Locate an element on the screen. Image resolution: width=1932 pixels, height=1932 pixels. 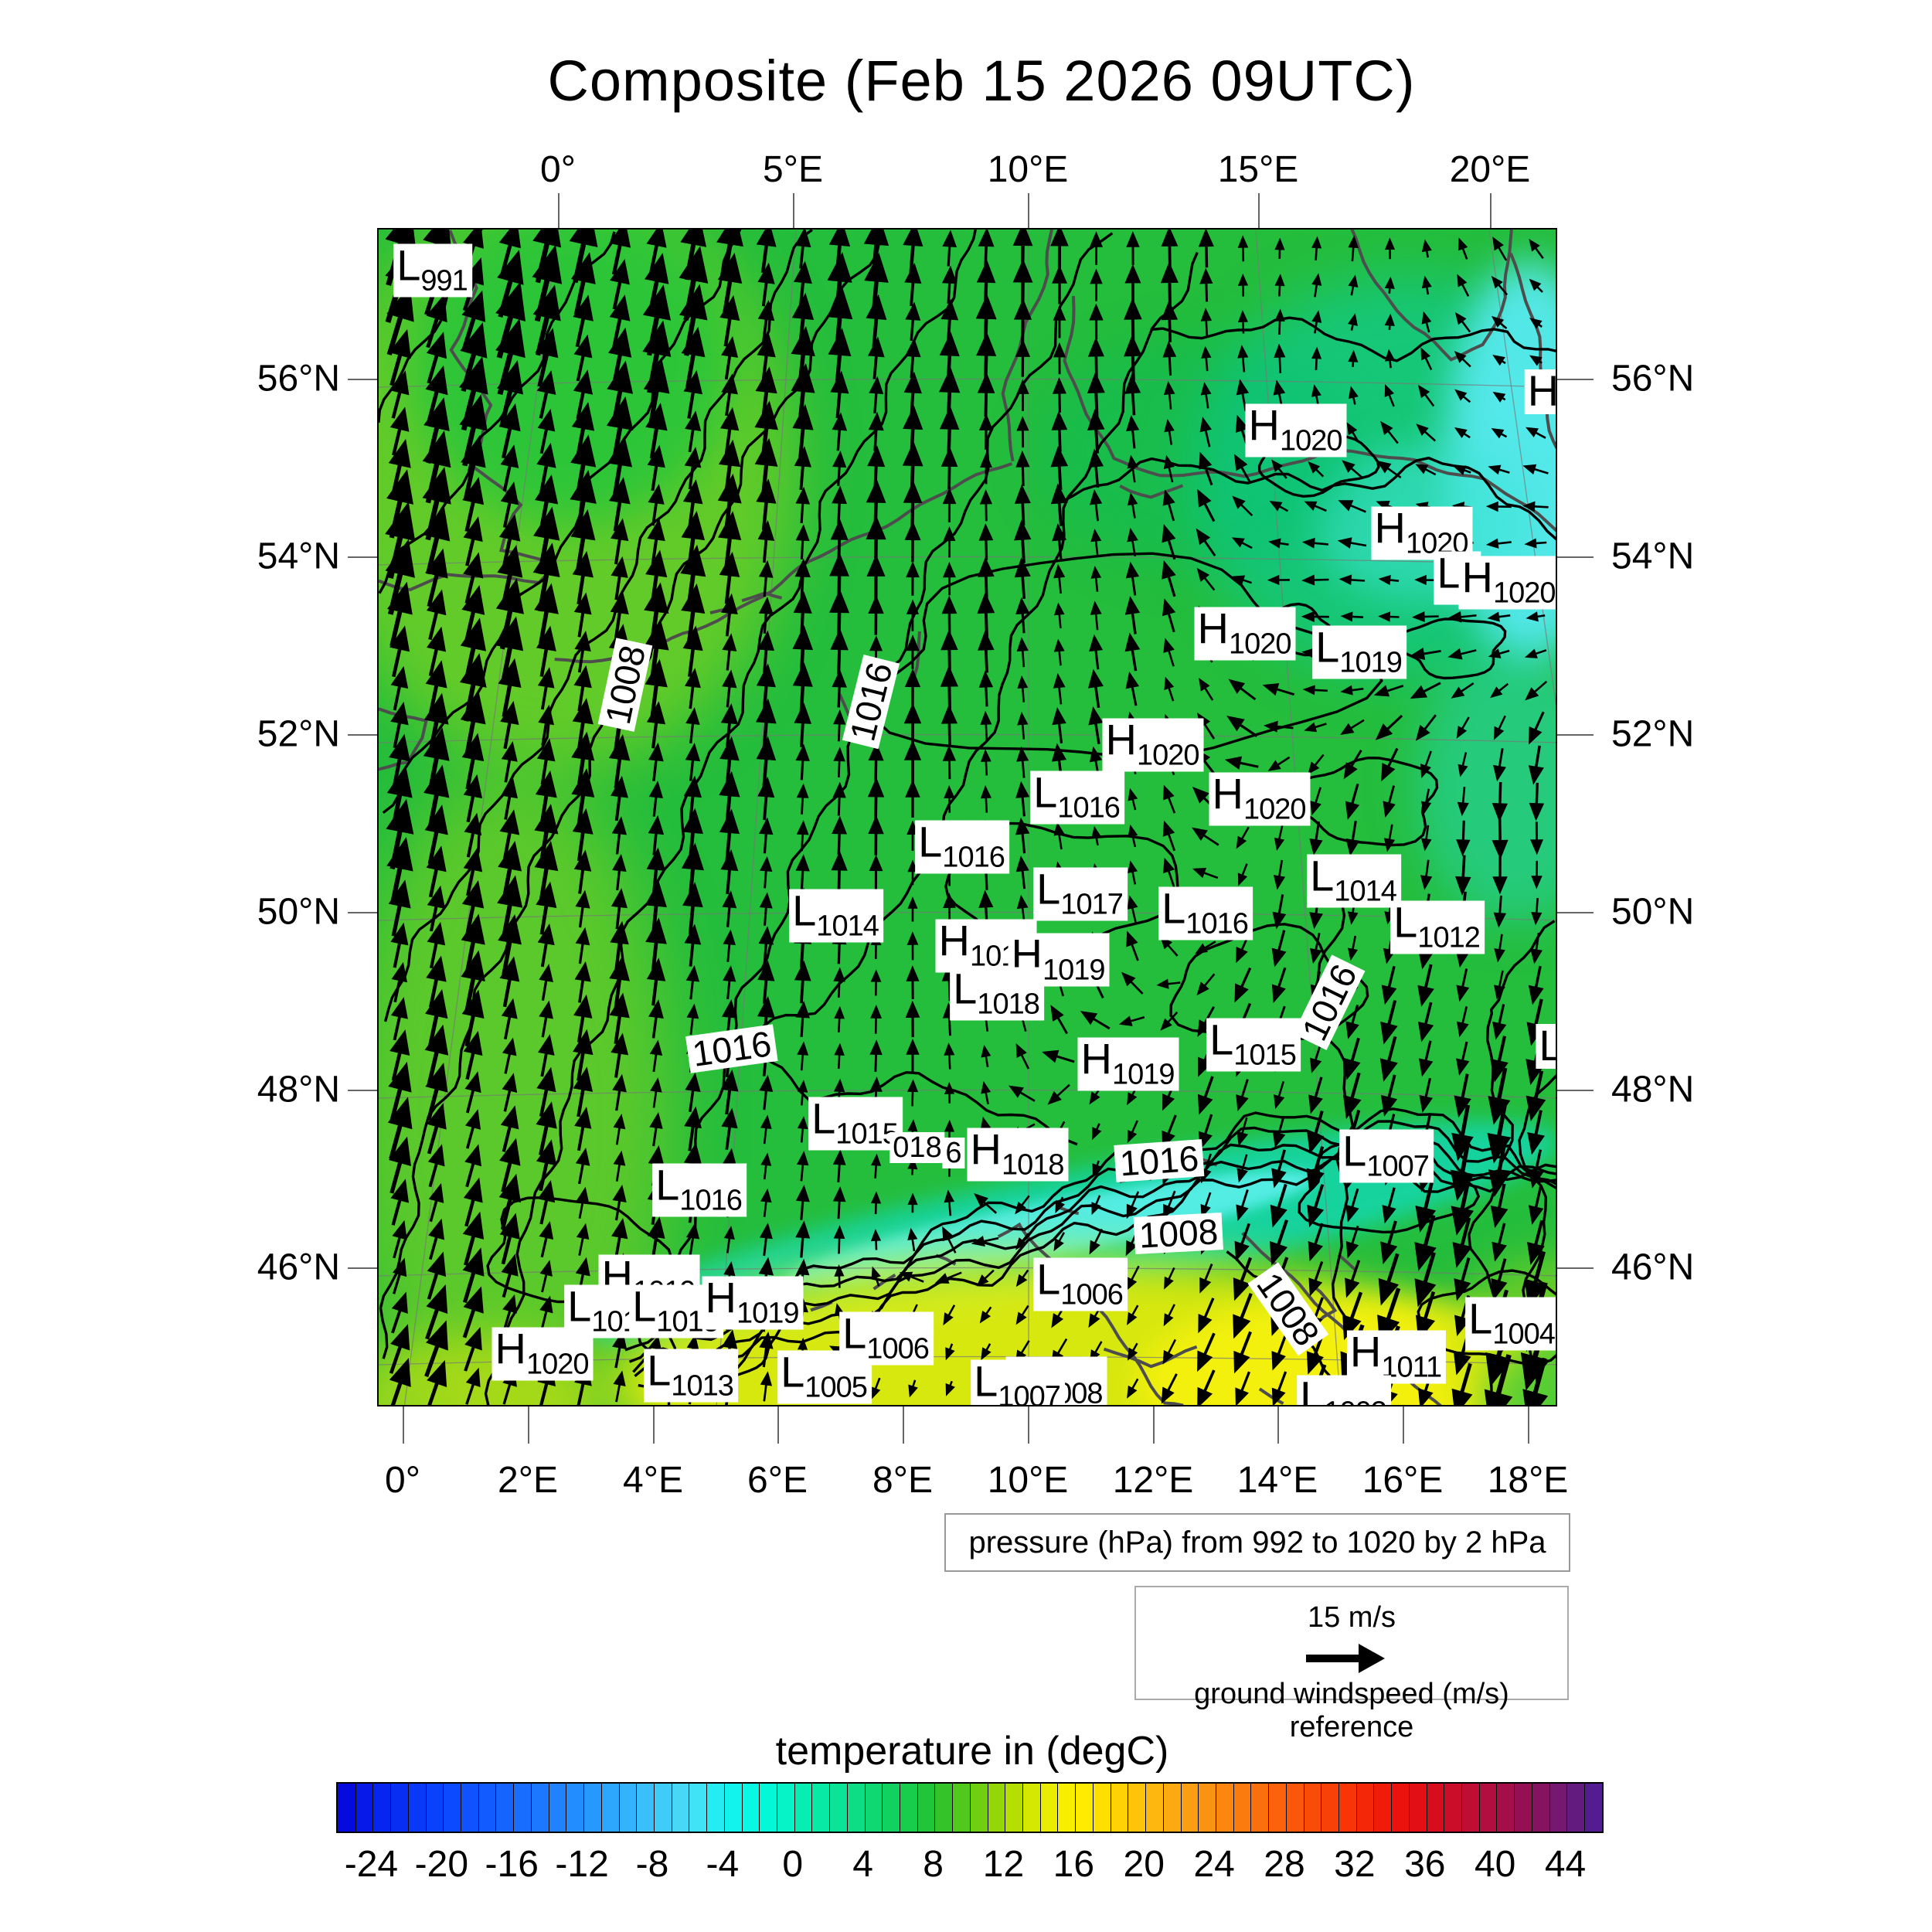
isobar is located at coordinates (598, 626).